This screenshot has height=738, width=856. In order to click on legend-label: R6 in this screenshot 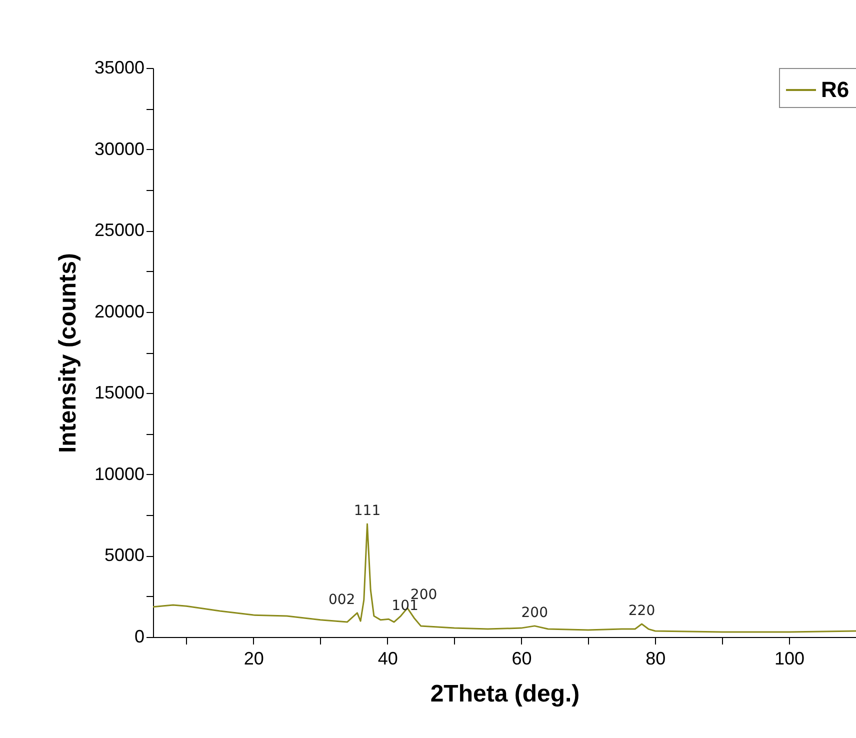, I will do `click(835, 89)`.